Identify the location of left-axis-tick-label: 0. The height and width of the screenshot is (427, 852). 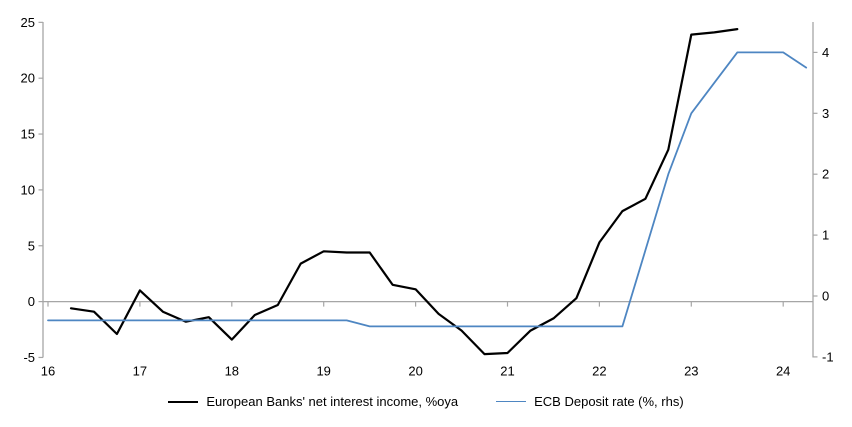
(31, 301).